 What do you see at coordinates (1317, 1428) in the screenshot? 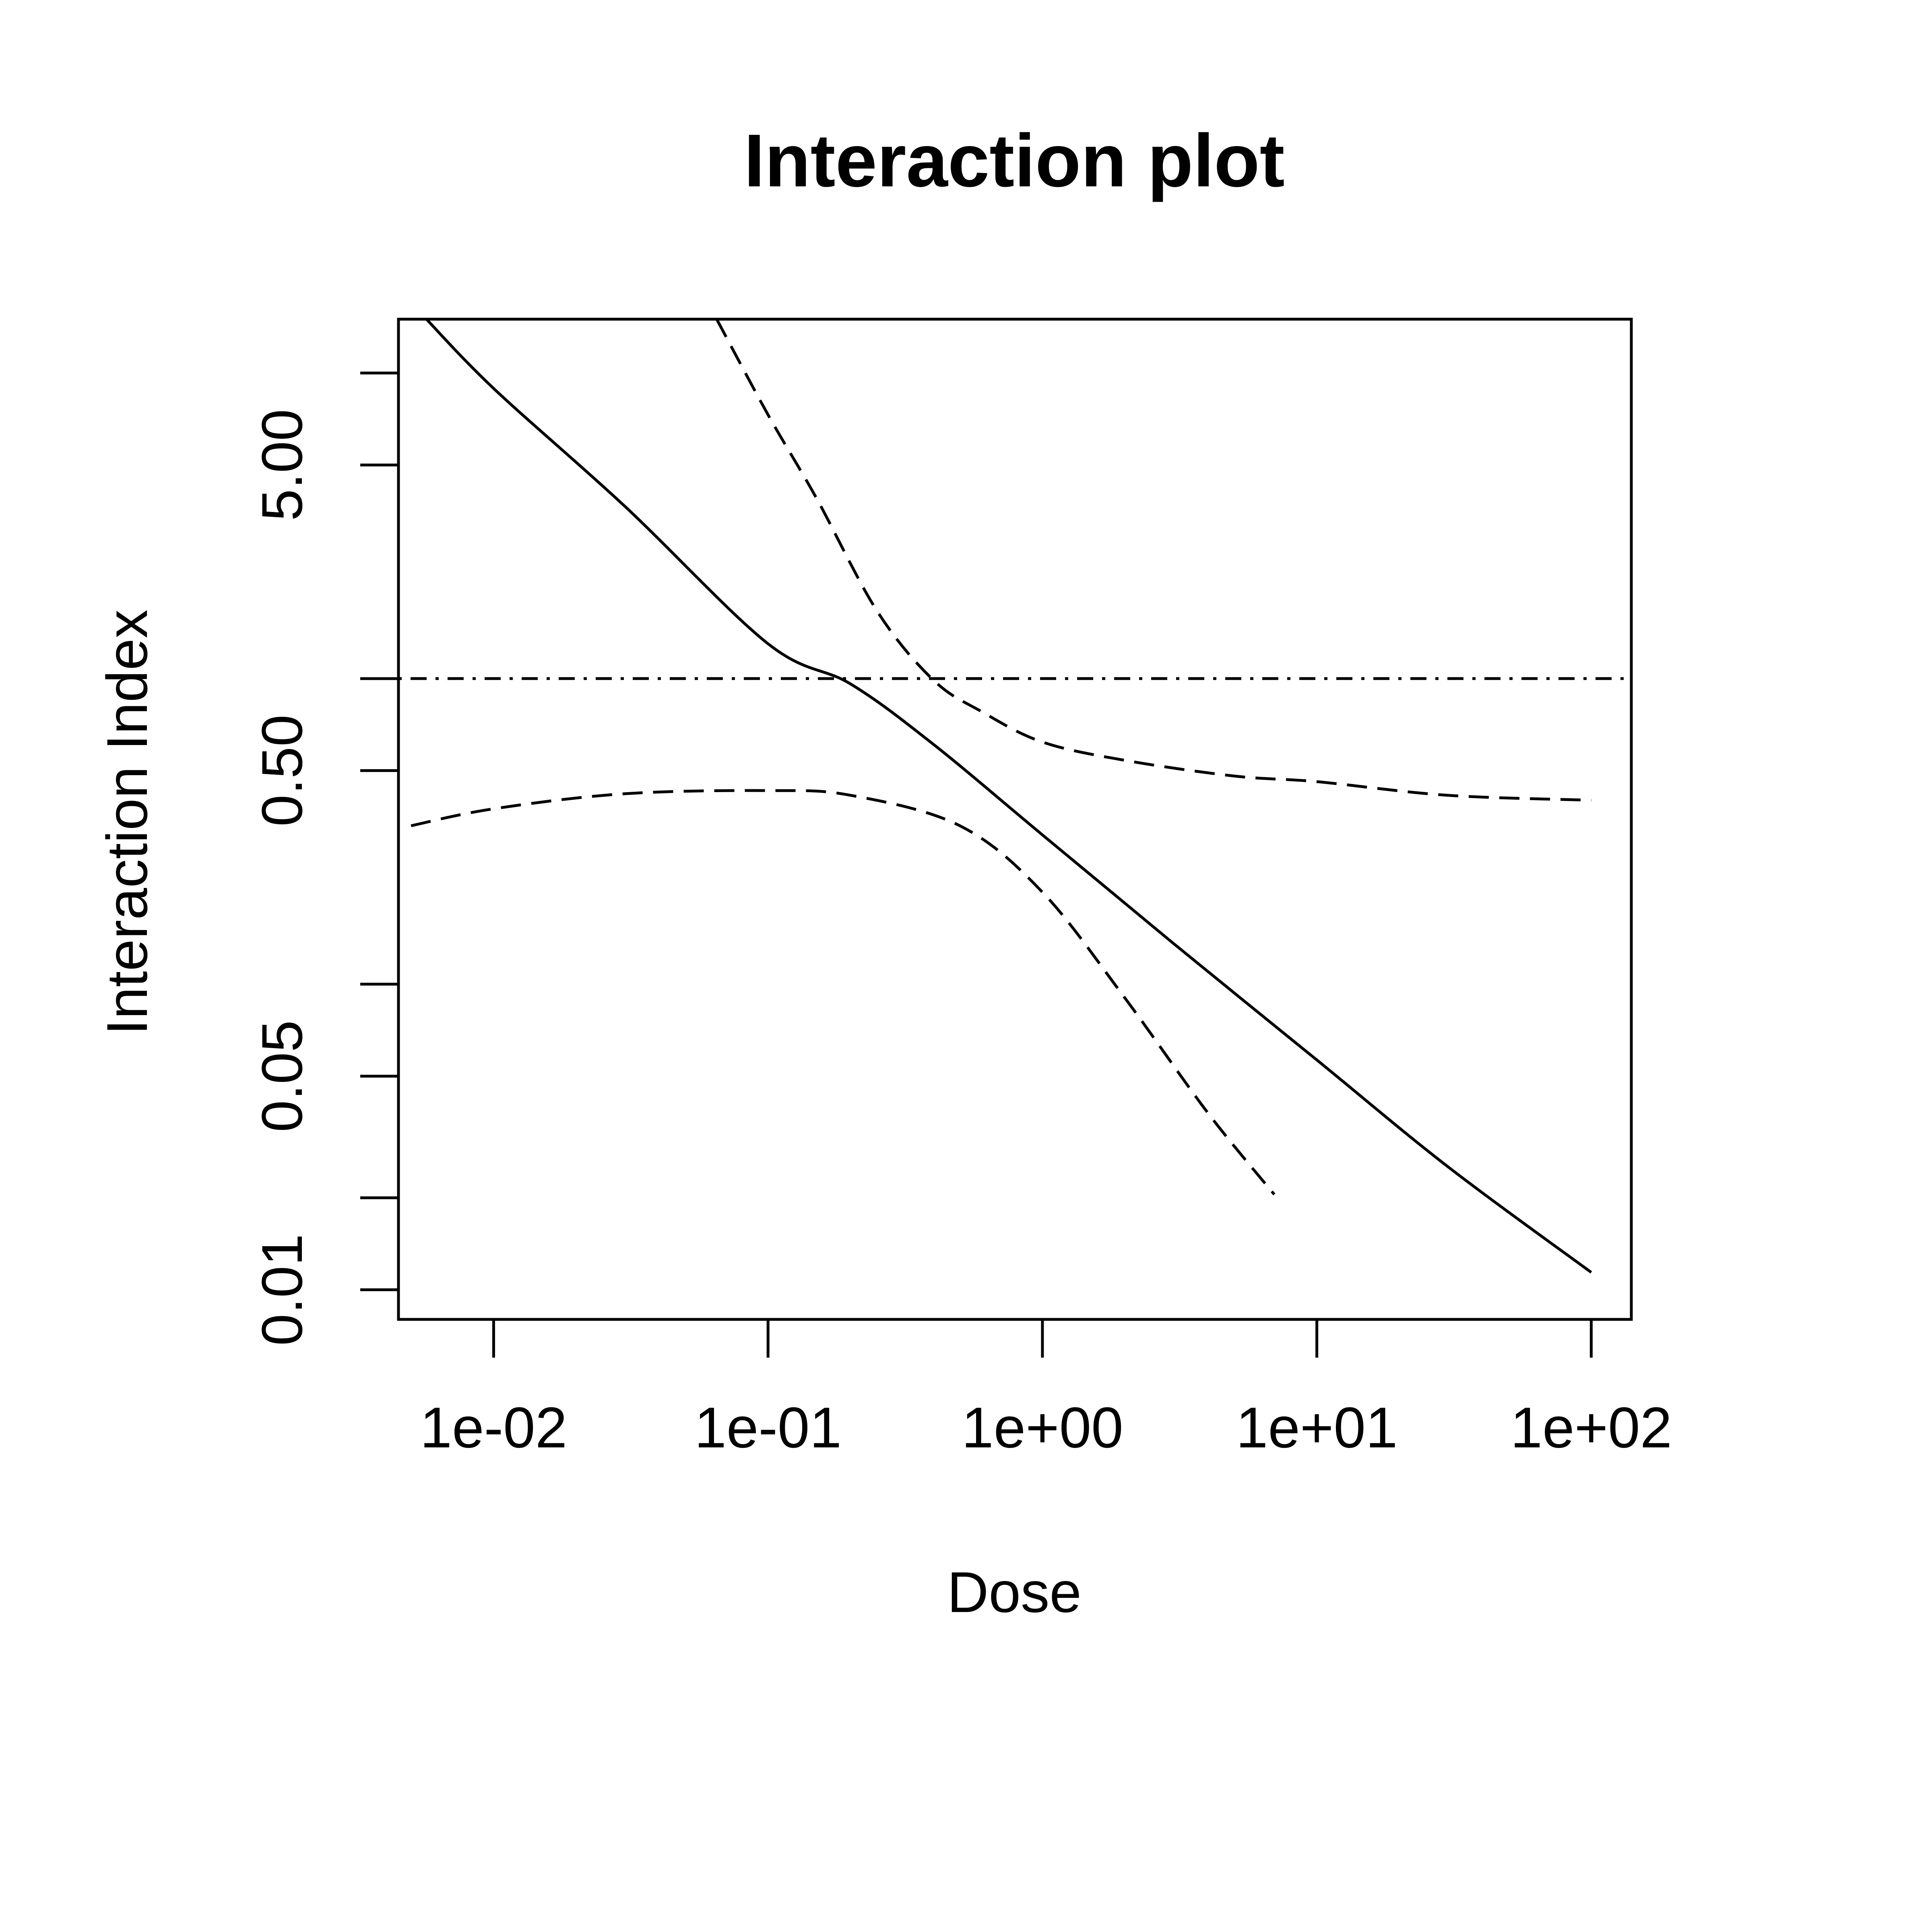
I see `x-tick-label: 1e+01` at bounding box center [1317, 1428].